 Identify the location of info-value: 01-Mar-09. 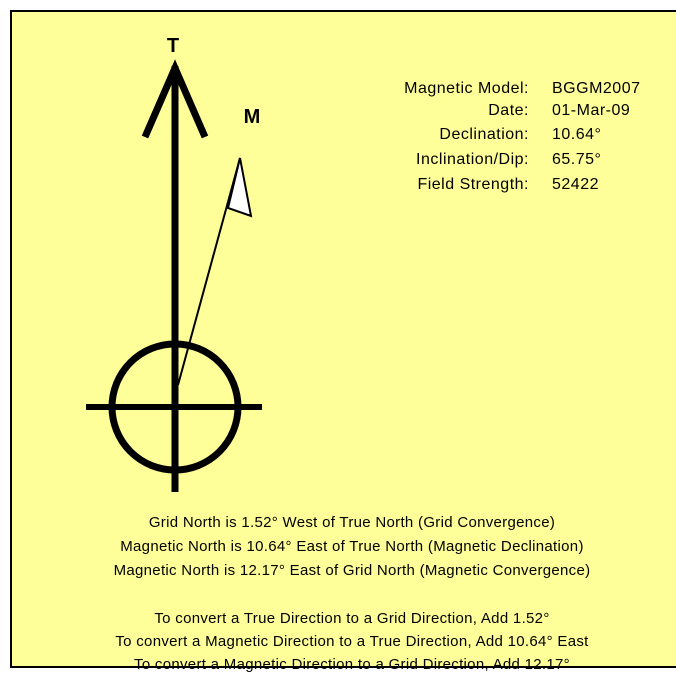
(591, 110).